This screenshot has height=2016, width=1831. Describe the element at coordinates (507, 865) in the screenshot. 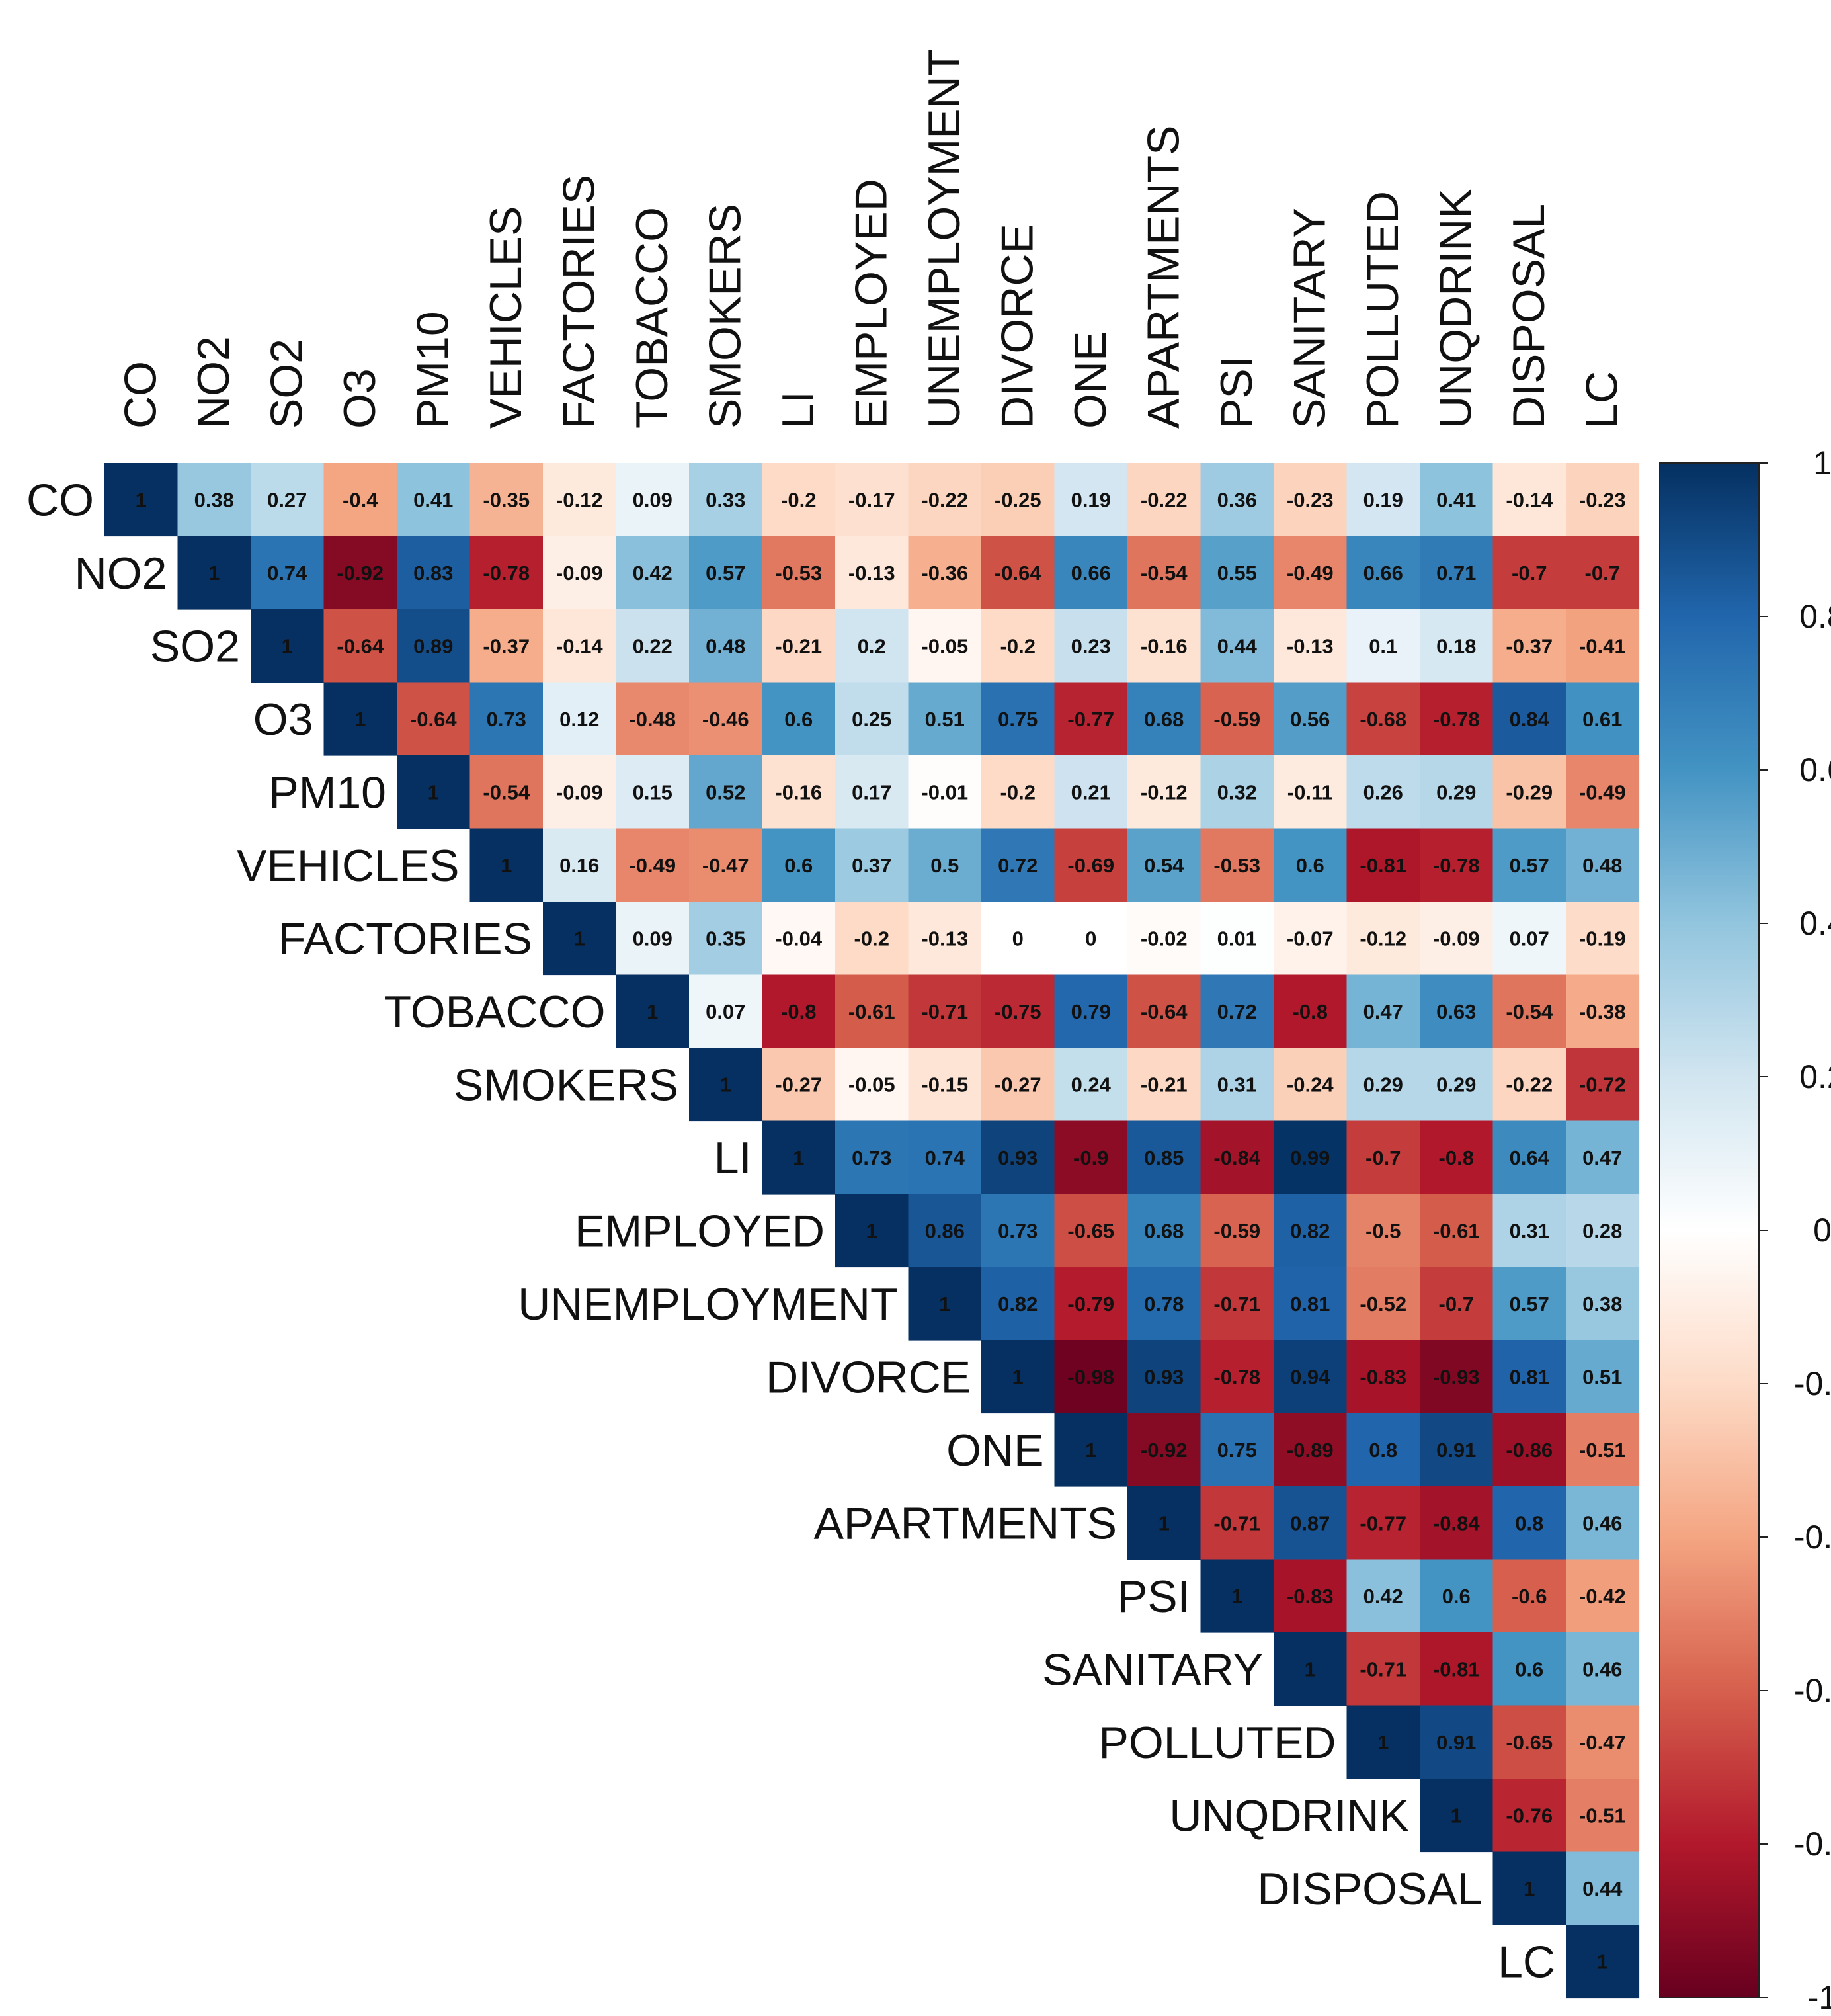

I see `cell-vehicles-vehicles` at that location.